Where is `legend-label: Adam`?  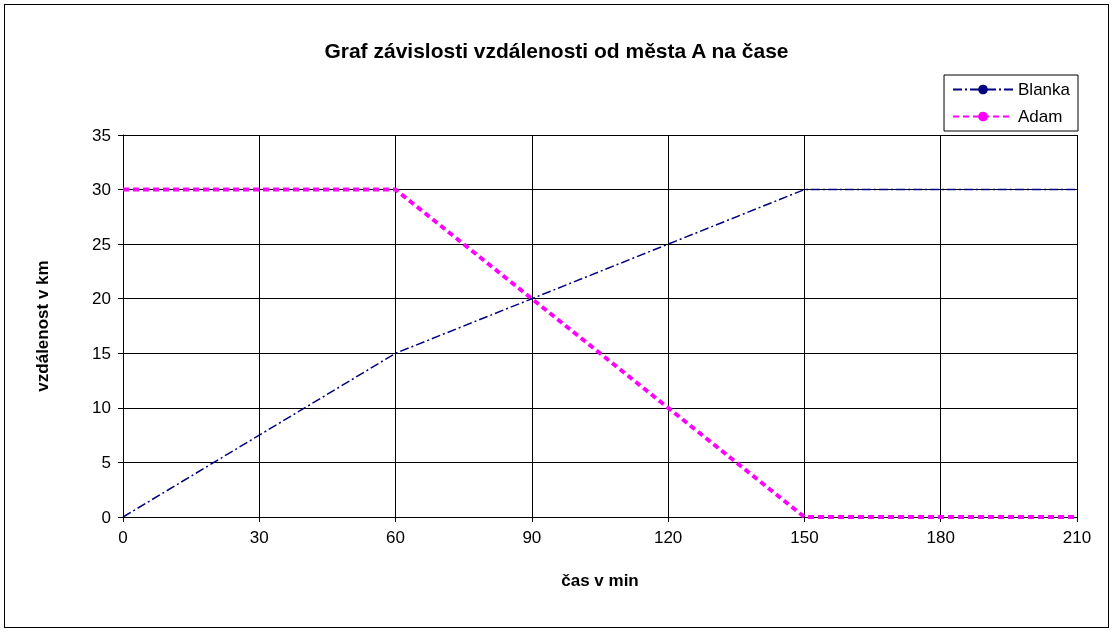 legend-label: Adam is located at coordinates (1040, 116).